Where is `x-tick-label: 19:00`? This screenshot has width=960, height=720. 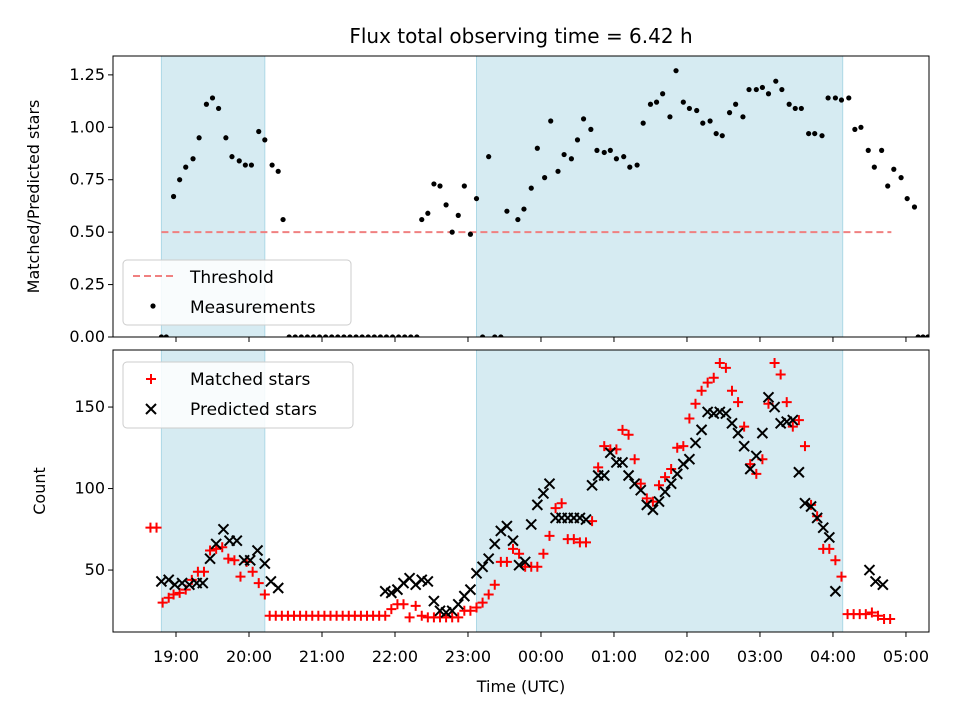 x-tick-label: 19:00 is located at coordinates (176, 656).